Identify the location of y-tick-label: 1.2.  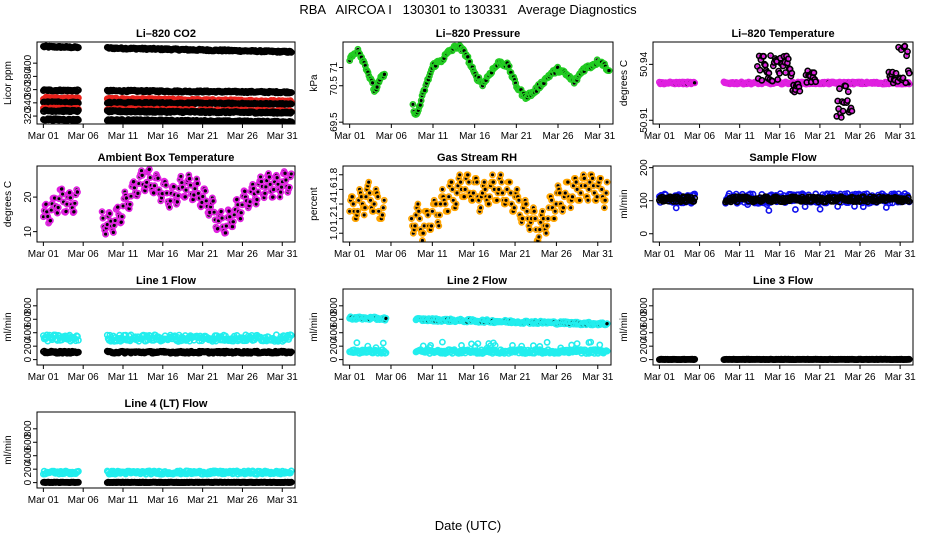
(334, 218).